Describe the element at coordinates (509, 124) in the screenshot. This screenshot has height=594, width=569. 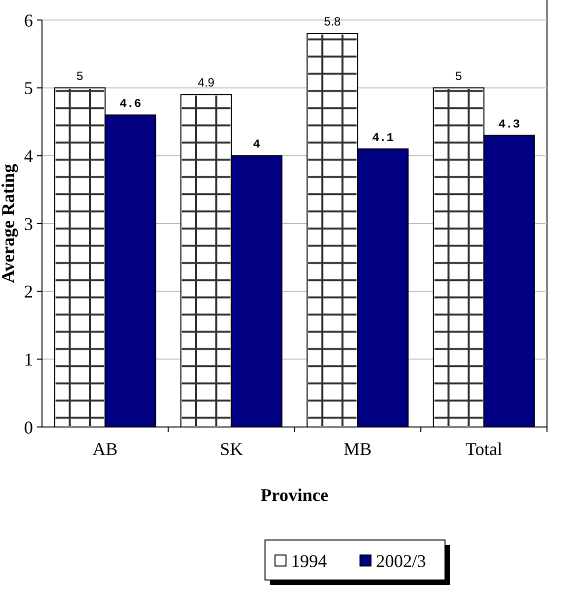
I see `data-label: 4.3` at that location.